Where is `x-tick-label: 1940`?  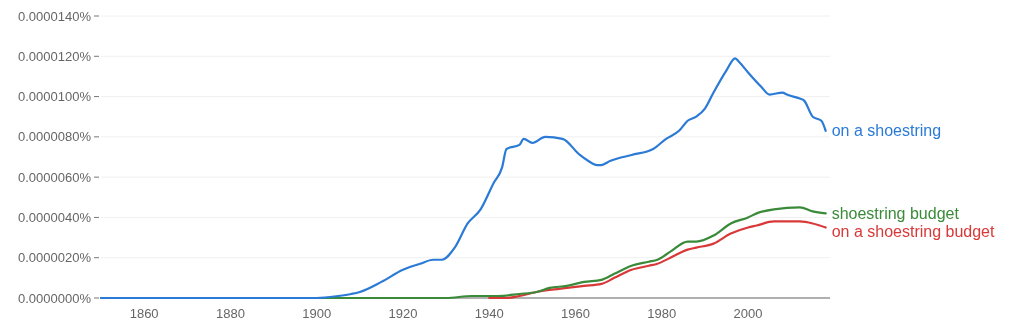
x-tick-label: 1940 is located at coordinates (489, 313).